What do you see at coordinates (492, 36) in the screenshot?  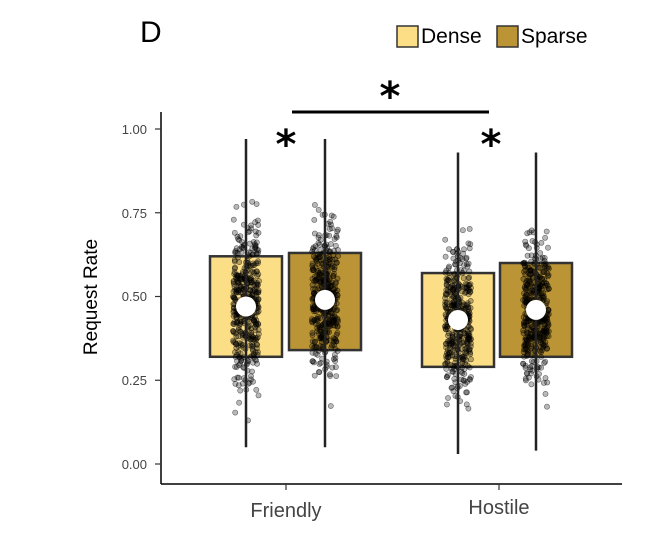 I see `legend: Dense Sparse` at bounding box center [492, 36].